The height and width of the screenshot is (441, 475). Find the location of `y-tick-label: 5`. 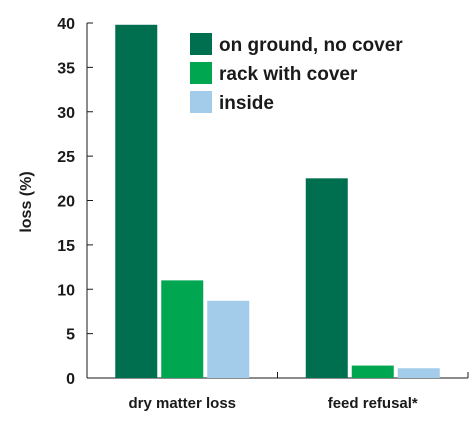

y-tick-label: 5 is located at coordinates (70, 335).